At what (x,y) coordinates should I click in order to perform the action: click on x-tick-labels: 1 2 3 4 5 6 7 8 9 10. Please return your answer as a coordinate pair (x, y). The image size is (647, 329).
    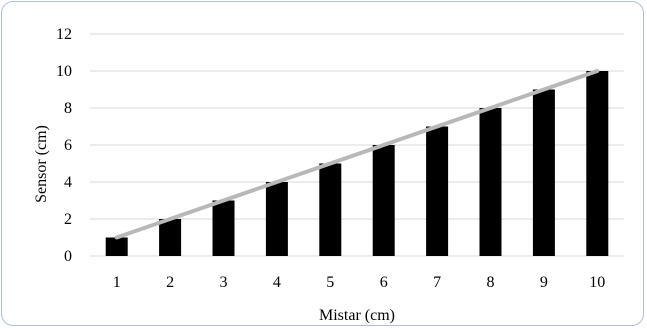
    Looking at the image, I should click on (359, 282).